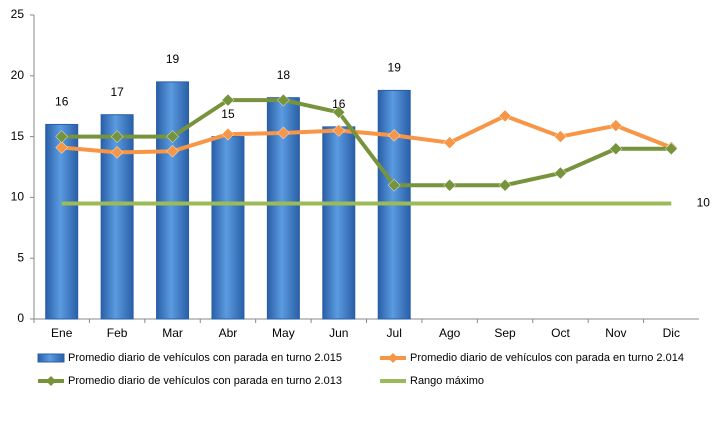 This screenshot has height=428, width=714. What do you see at coordinates (51, 358) in the screenshot?
I see `legend-swatch` at bounding box center [51, 358].